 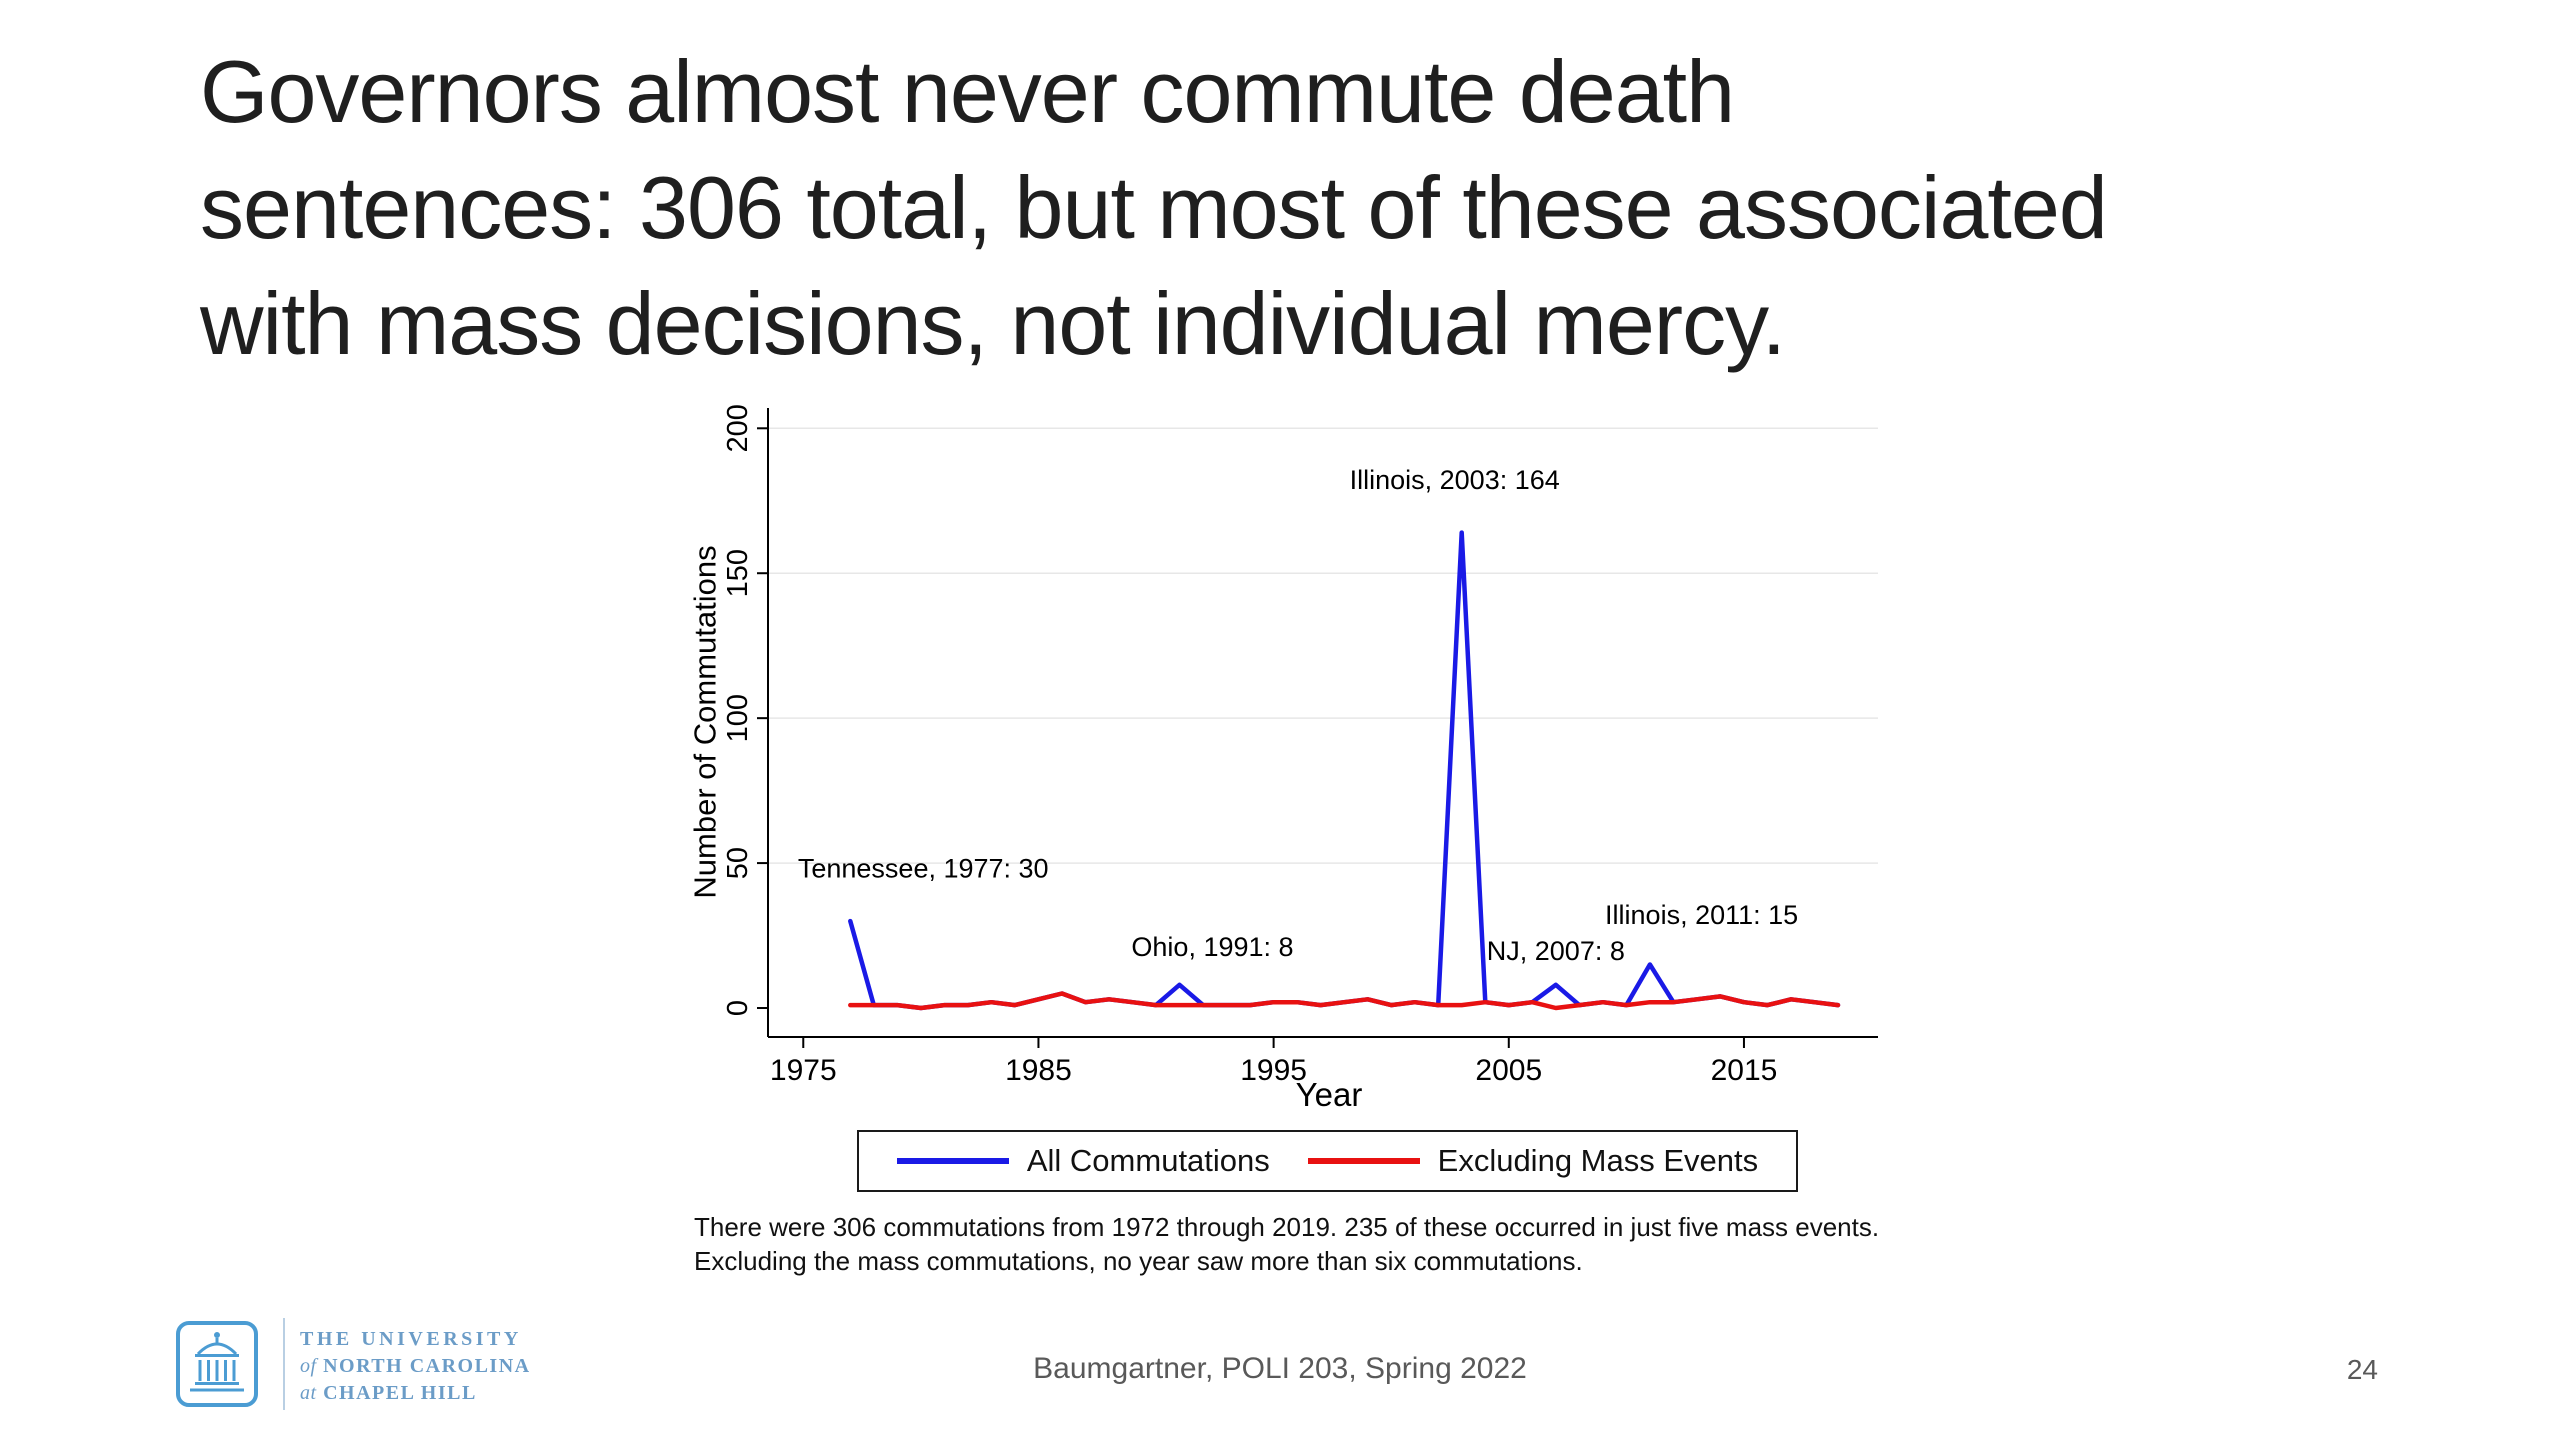 What do you see at coordinates (411, 1339) in the screenshot?
I see `unc-wordmark-line-1: THE UNIVERSITY` at bounding box center [411, 1339].